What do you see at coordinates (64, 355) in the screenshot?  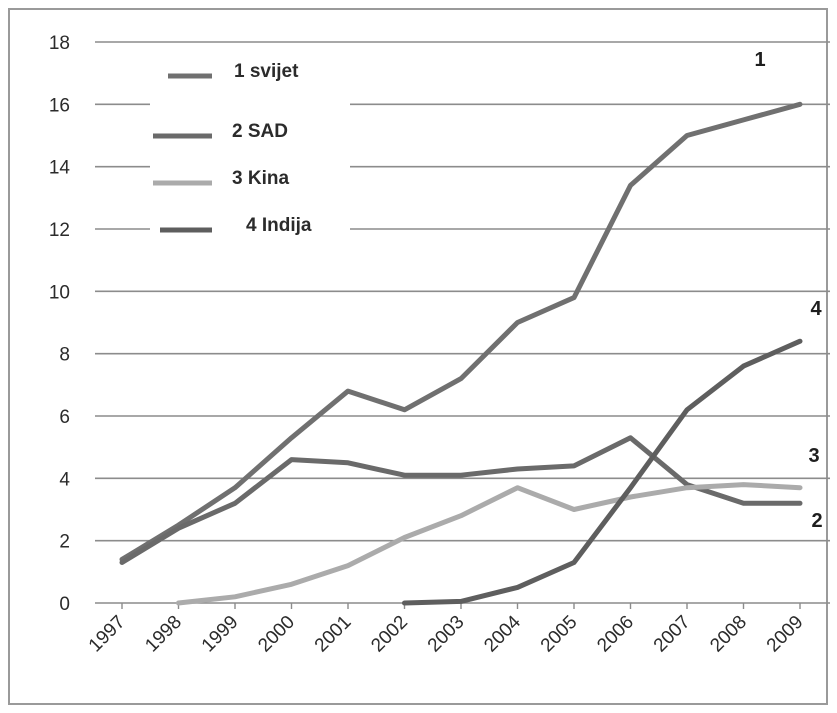 I see `y-tick-label: 8` at bounding box center [64, 355].